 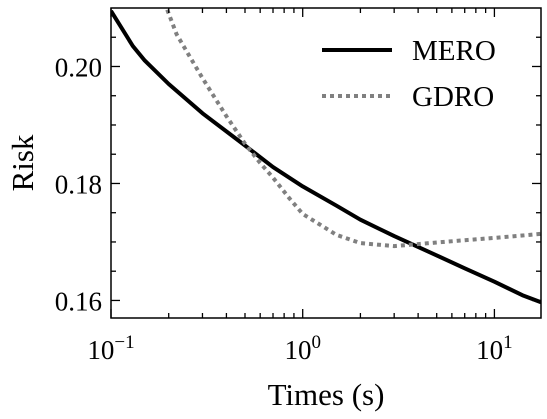 What do you see at coordinates (326, 394) in the screenshot?
I see `x-axis-label: Times (s)` at bounding box center [326, 394].